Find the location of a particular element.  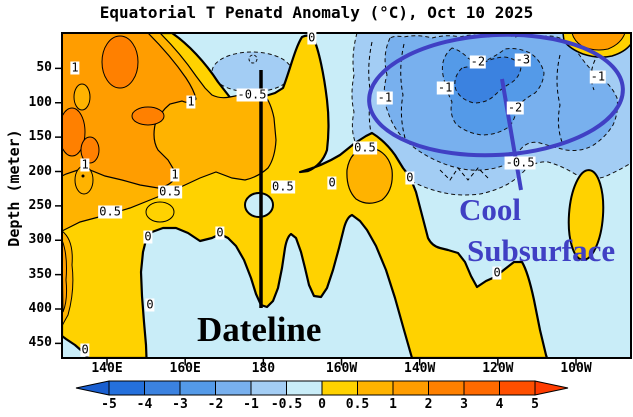

colorbar is located at coordinates (322, 388).